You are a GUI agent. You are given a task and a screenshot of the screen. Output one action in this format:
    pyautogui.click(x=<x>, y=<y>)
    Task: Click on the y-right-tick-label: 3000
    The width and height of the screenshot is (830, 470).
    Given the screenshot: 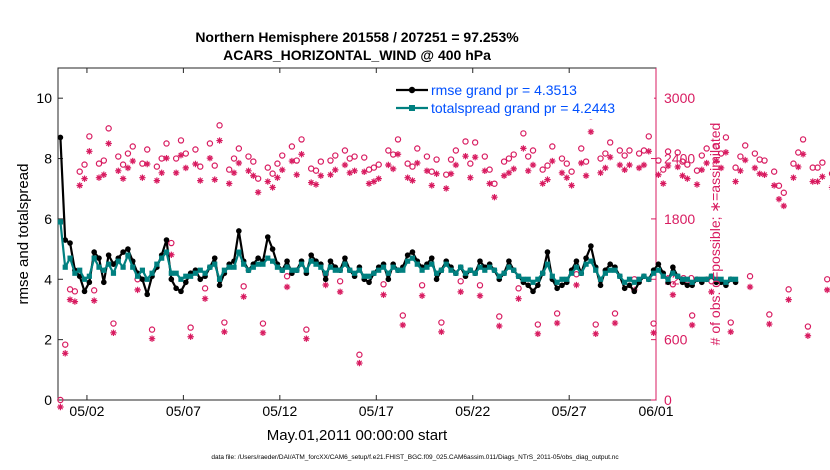 What is the action you would take?
    pyautogui.click(x=679, y=98)
    